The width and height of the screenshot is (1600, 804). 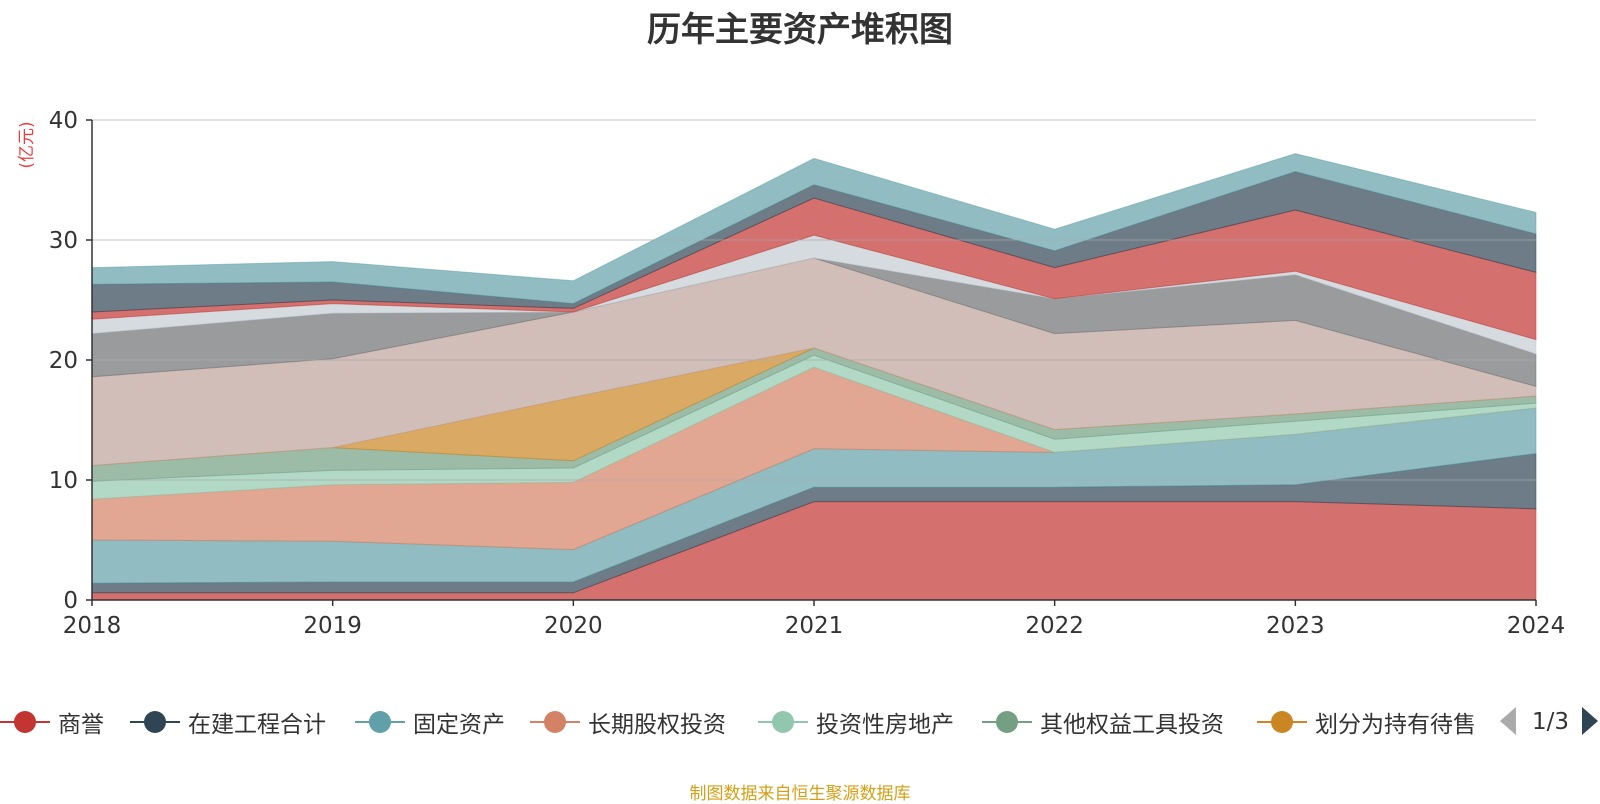 What do you see at coordinates (92, 626) in the screenshot?
I see `x-tick-label: 2018` at bounding box center [92, 626].